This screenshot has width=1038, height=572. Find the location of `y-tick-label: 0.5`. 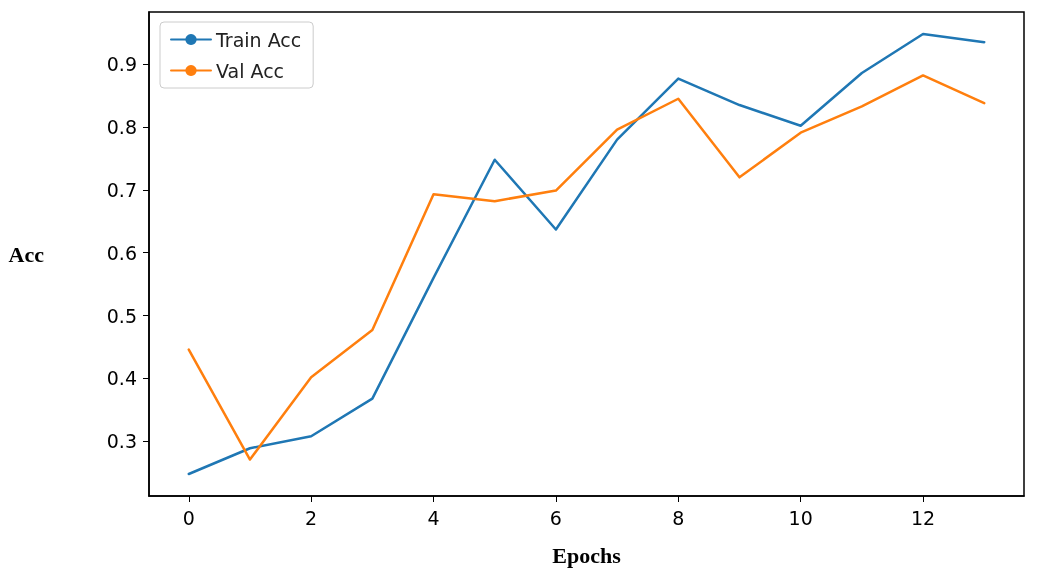

y-tick-label: 0.5 is located at coordinates (121, 315).